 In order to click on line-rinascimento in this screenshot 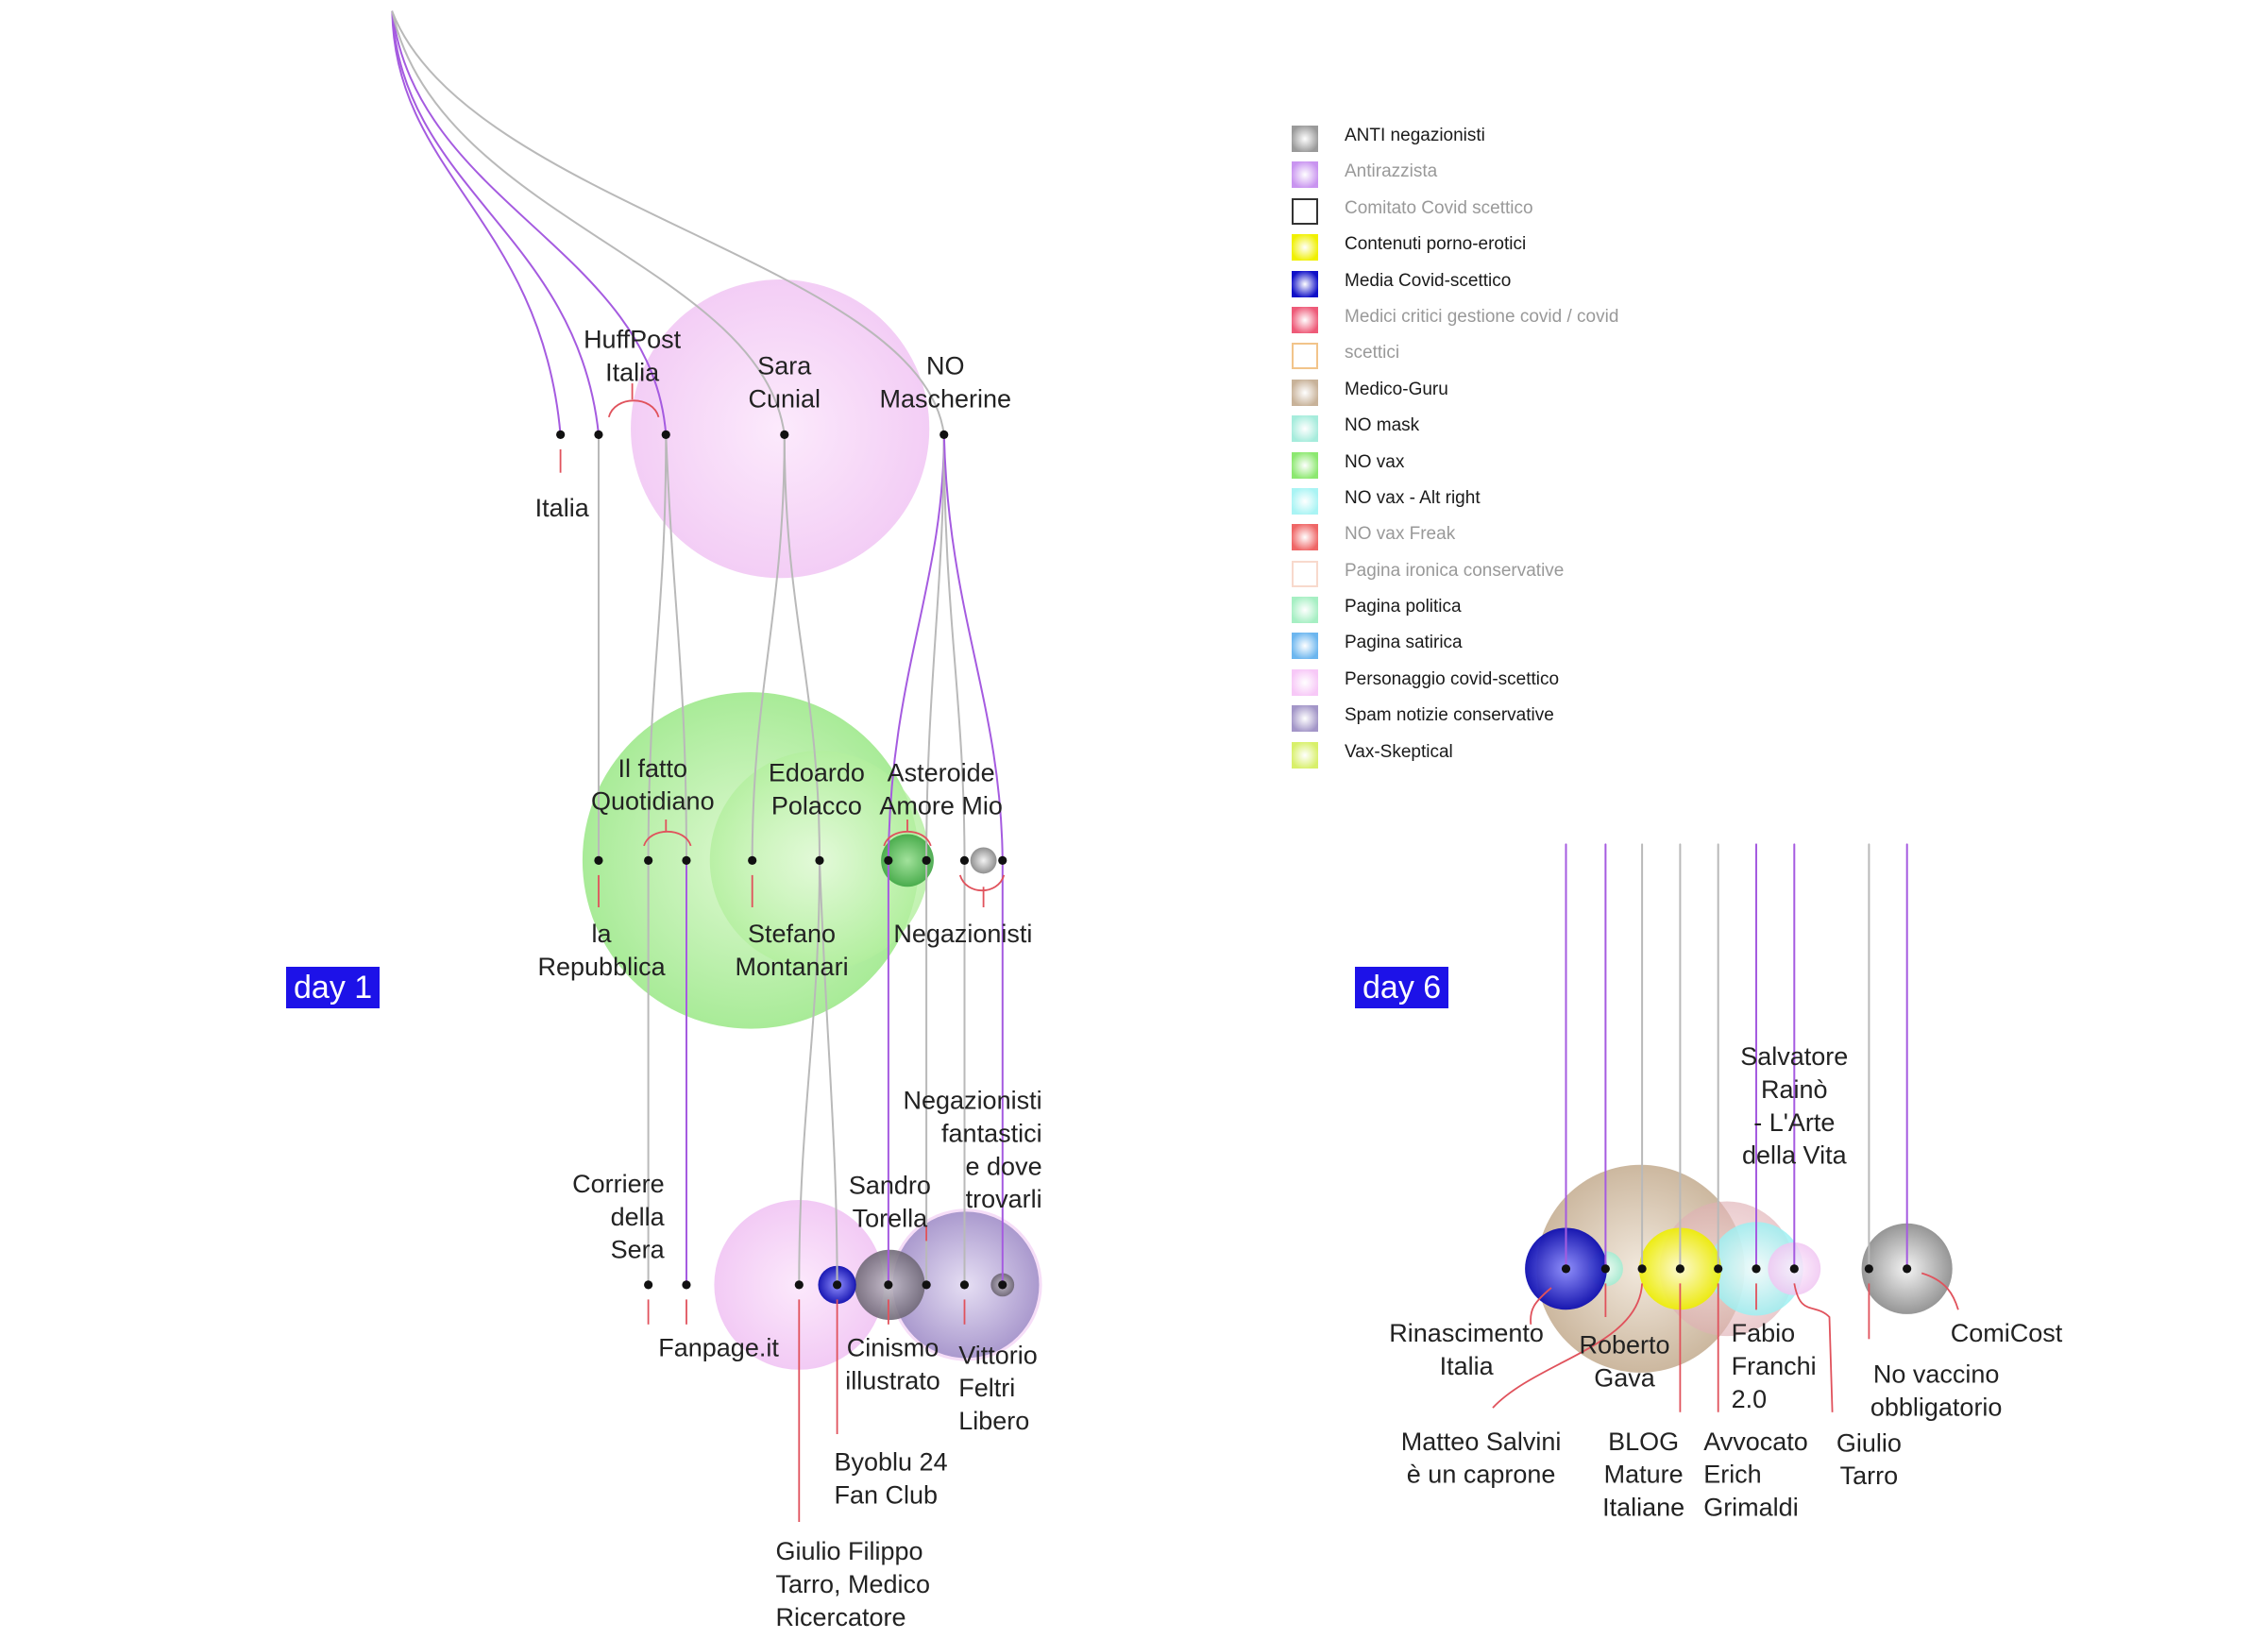, I will do `click(1541, 1306)`.